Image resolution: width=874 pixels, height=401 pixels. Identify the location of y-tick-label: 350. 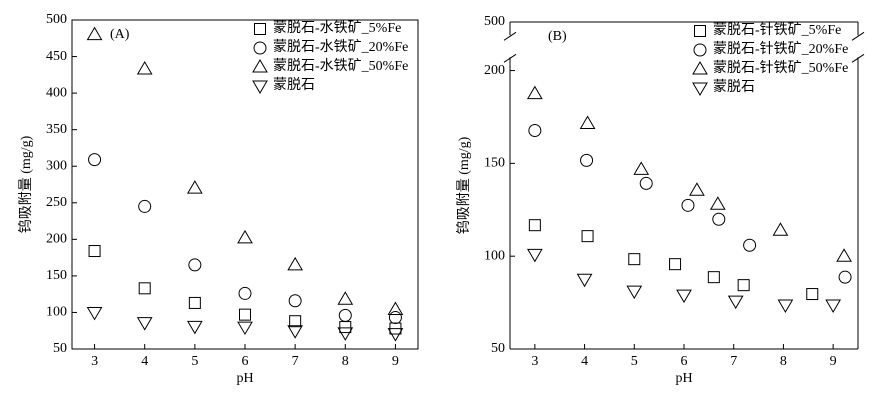
(56, 129).